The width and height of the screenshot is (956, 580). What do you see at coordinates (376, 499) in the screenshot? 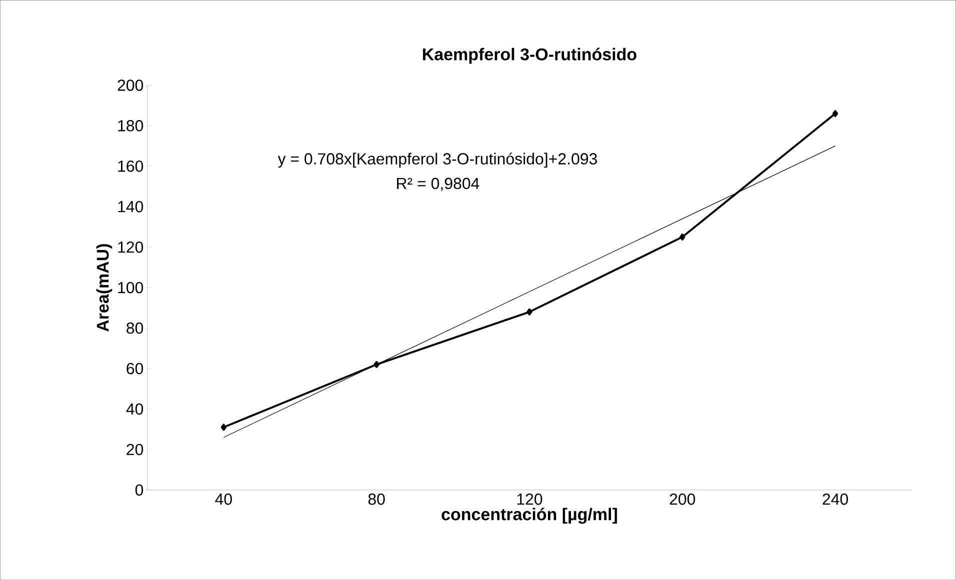
I see `x-tick-label: 80` at bounding box center [376, 499].